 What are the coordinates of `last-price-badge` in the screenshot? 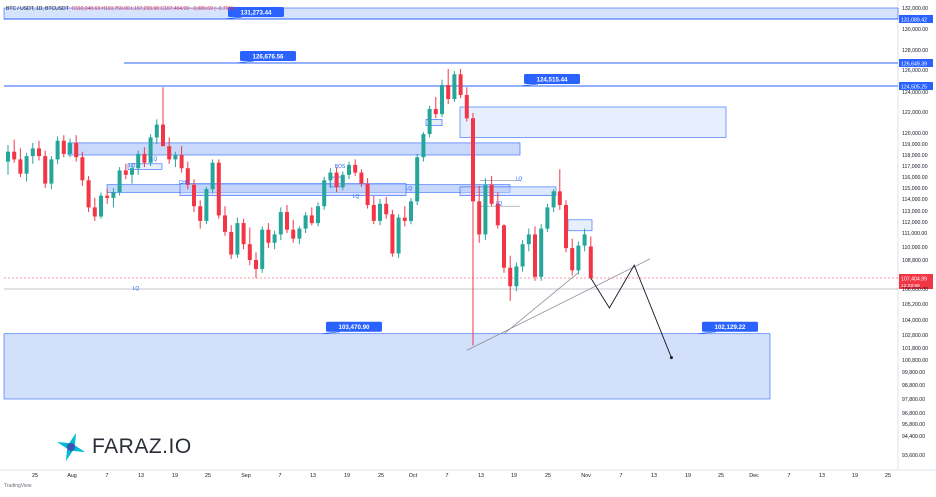 It's located at (916, 281).